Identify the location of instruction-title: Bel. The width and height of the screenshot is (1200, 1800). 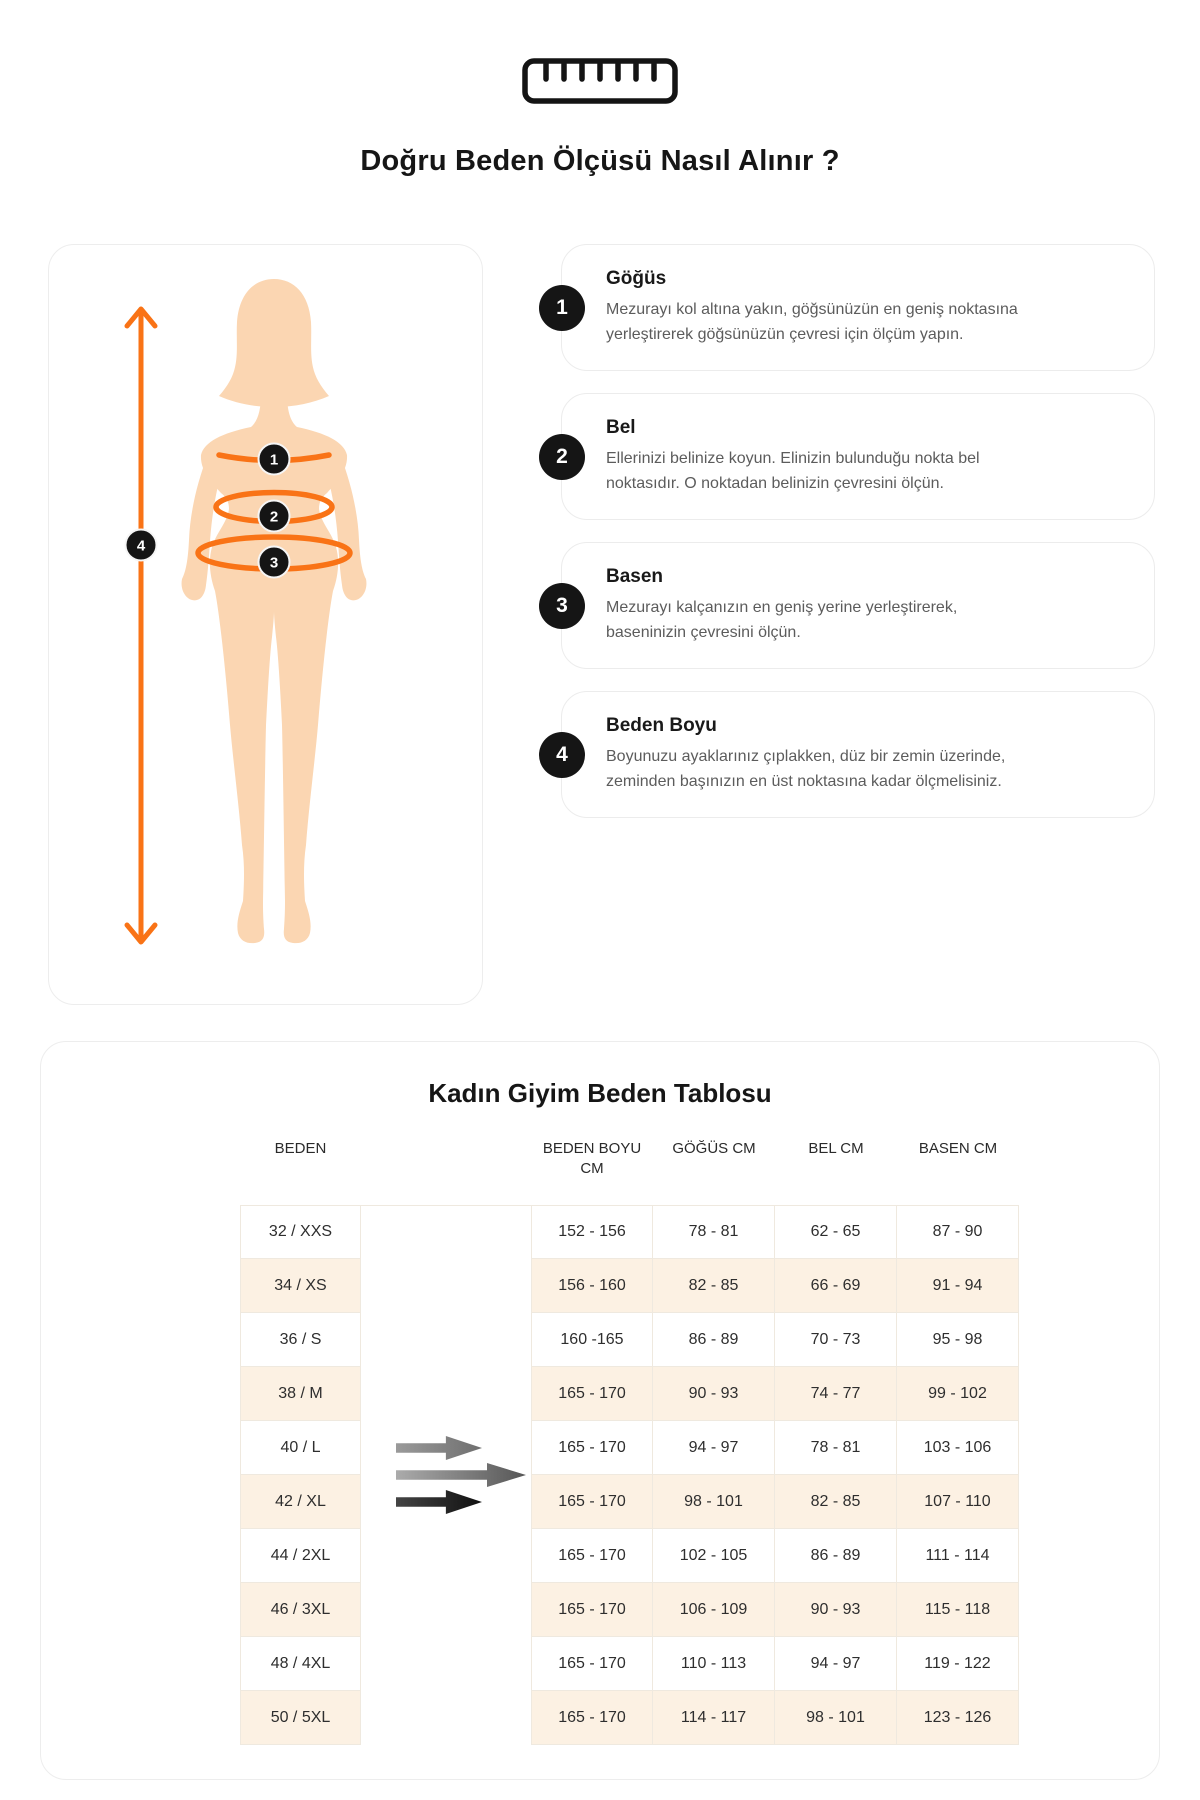
(621, 427).